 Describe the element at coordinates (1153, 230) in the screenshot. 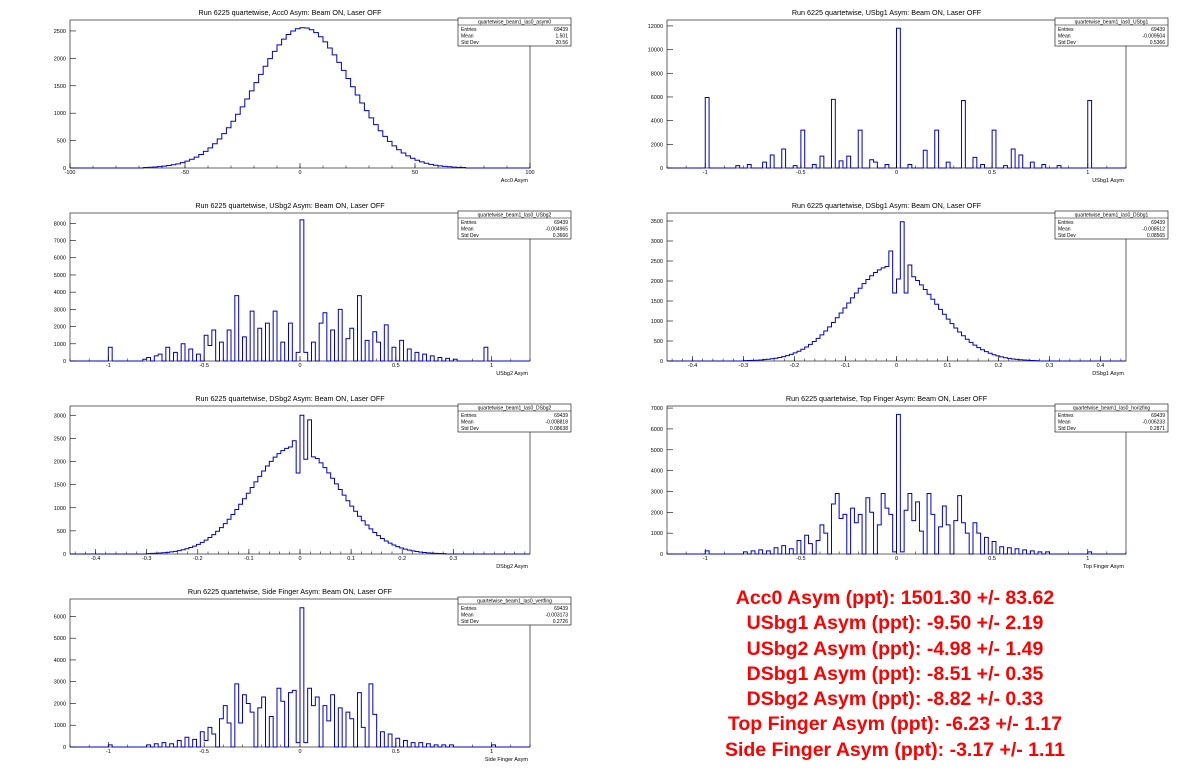

I see `stats-value: -0.008512` at that location.